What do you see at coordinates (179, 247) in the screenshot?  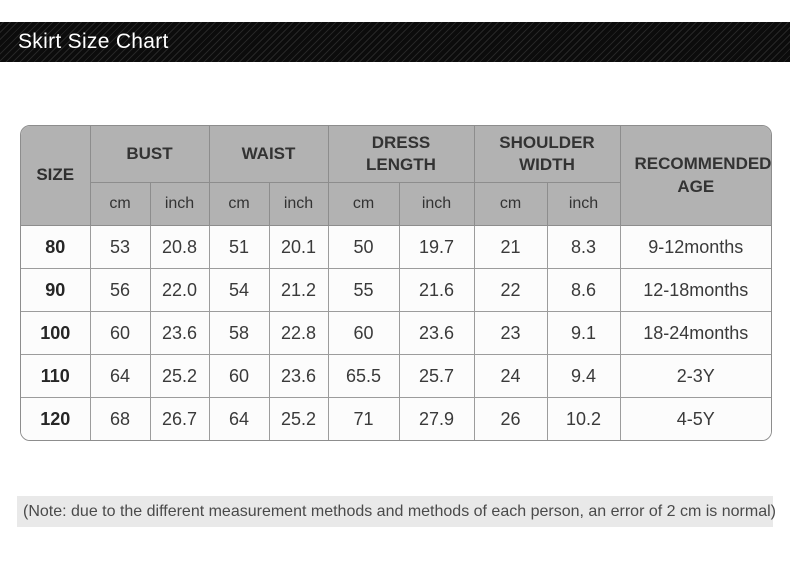 I see `value-cell: 20.8` at bounding box center [179, 247].